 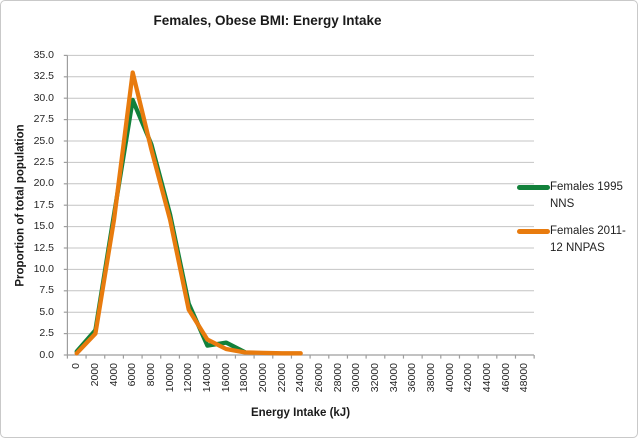 What do you see at coordinates (356, 378) in the screenshot?
I see `x-tick-label: 30000` at bounding box center [356, 378].